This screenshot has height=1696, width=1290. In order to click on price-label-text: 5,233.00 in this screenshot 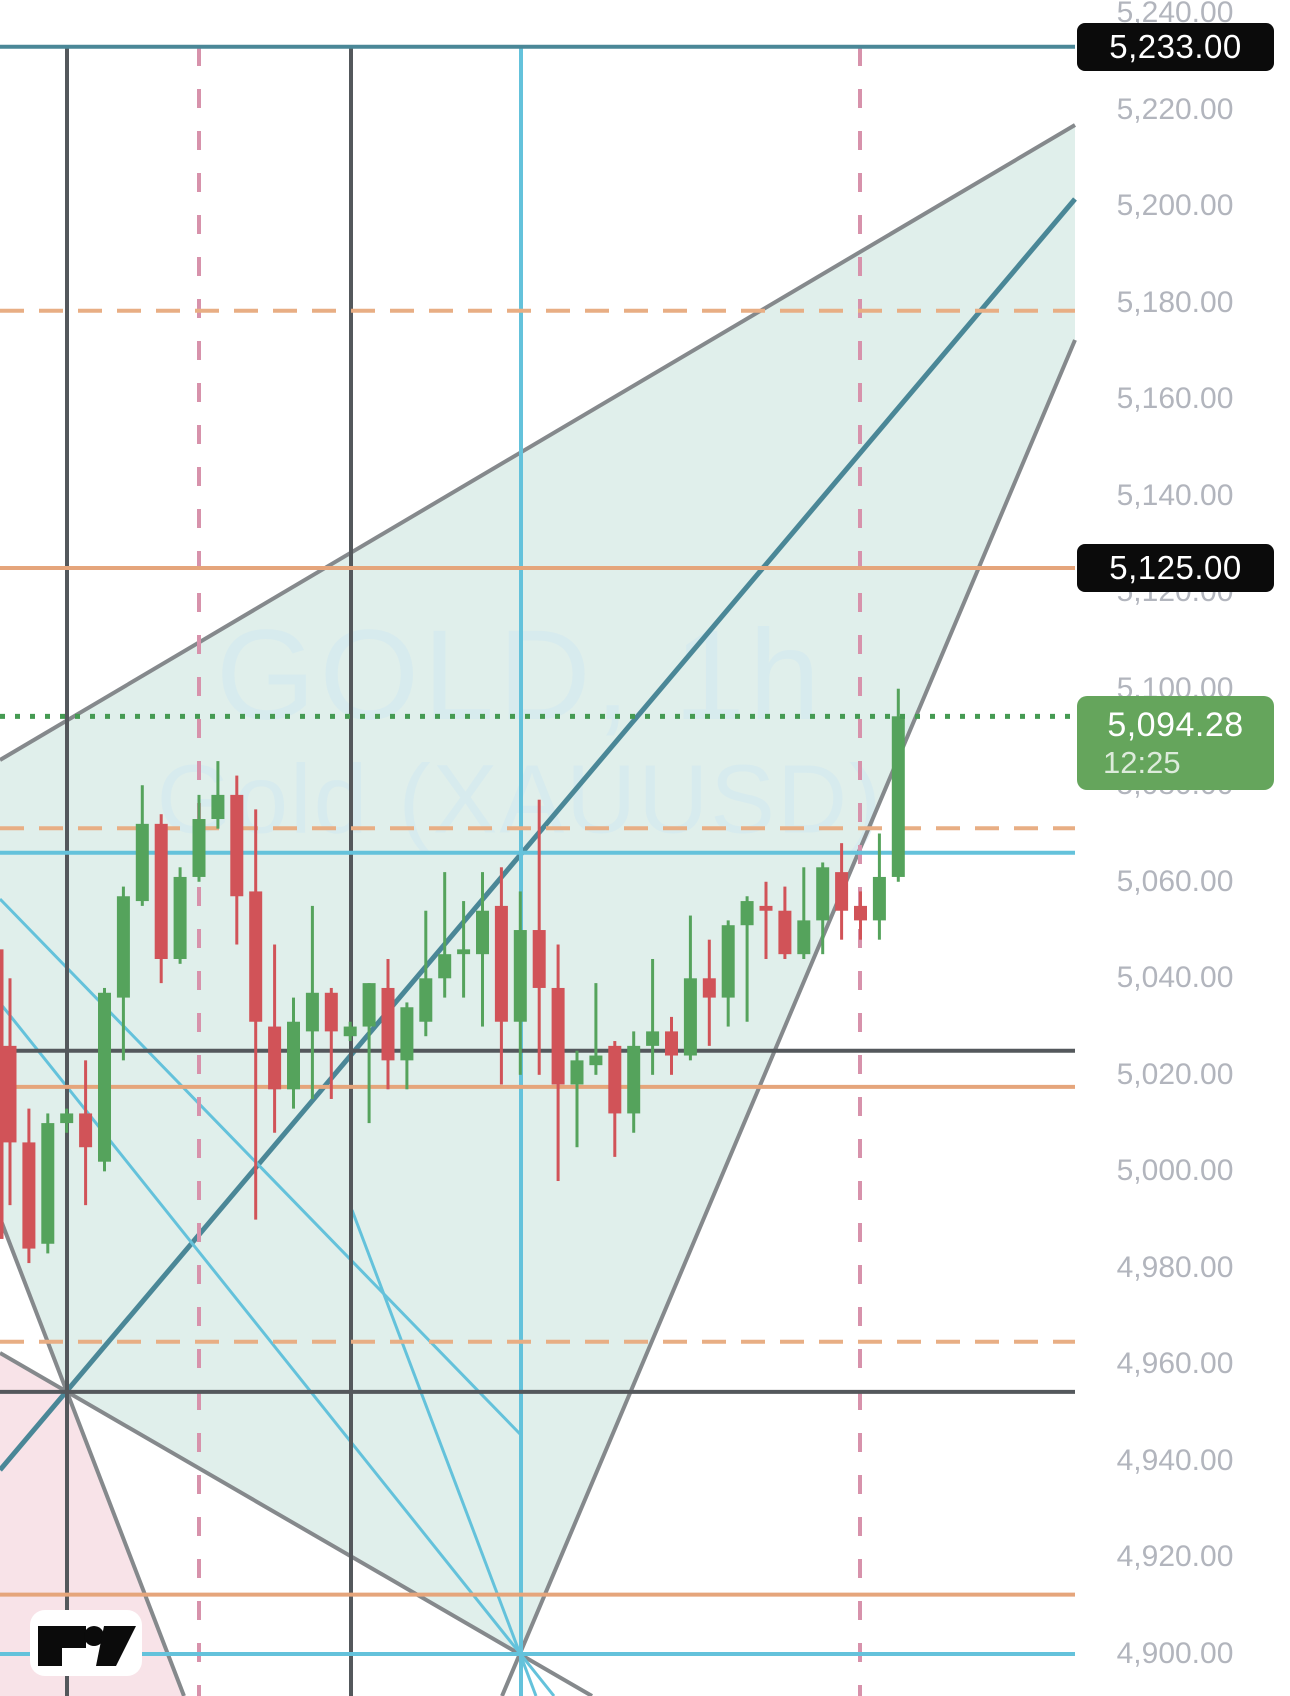, I will do `click(1175, 46)`.